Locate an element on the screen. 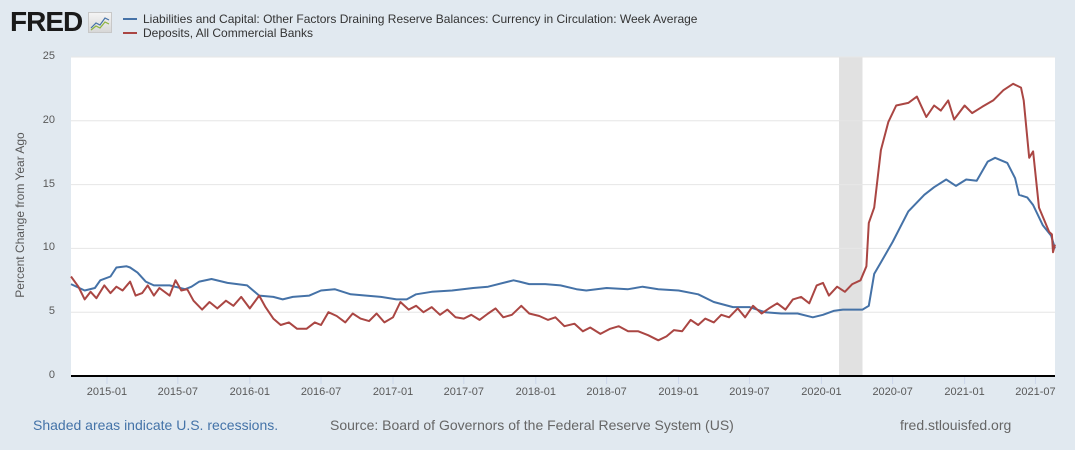  x-tick-label: 2018-07 is located at coordinates (606, 392).